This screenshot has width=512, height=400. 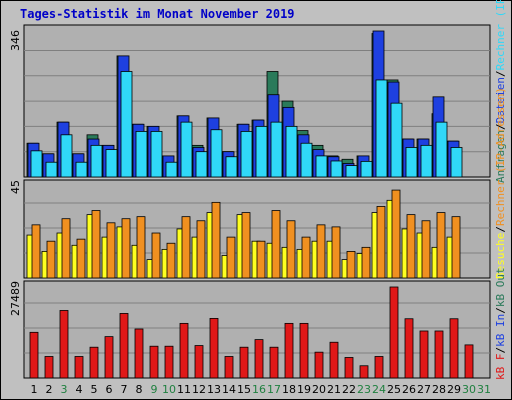 What do you see at coordinates (124, 389) in the screenshot?
I see `x-tick-label-day-7: 7` at bounding box center [124, 389].